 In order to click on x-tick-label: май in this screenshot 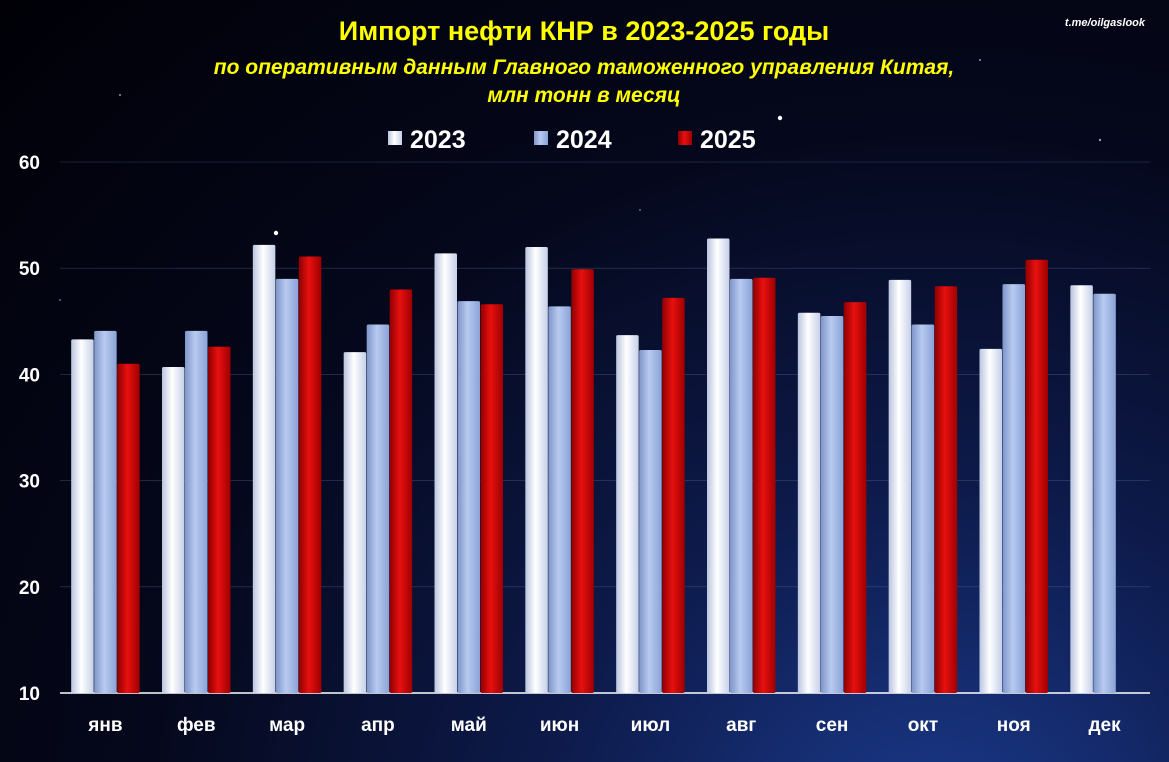, I will do `click(469, 725)`.